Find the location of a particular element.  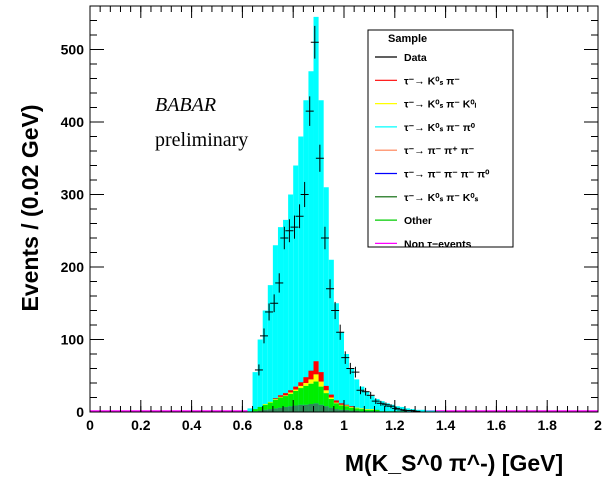

legend-label: τ⁻→ π⁻ π⁻ π⁻ π⁰ is located at coordinates (447, 175).